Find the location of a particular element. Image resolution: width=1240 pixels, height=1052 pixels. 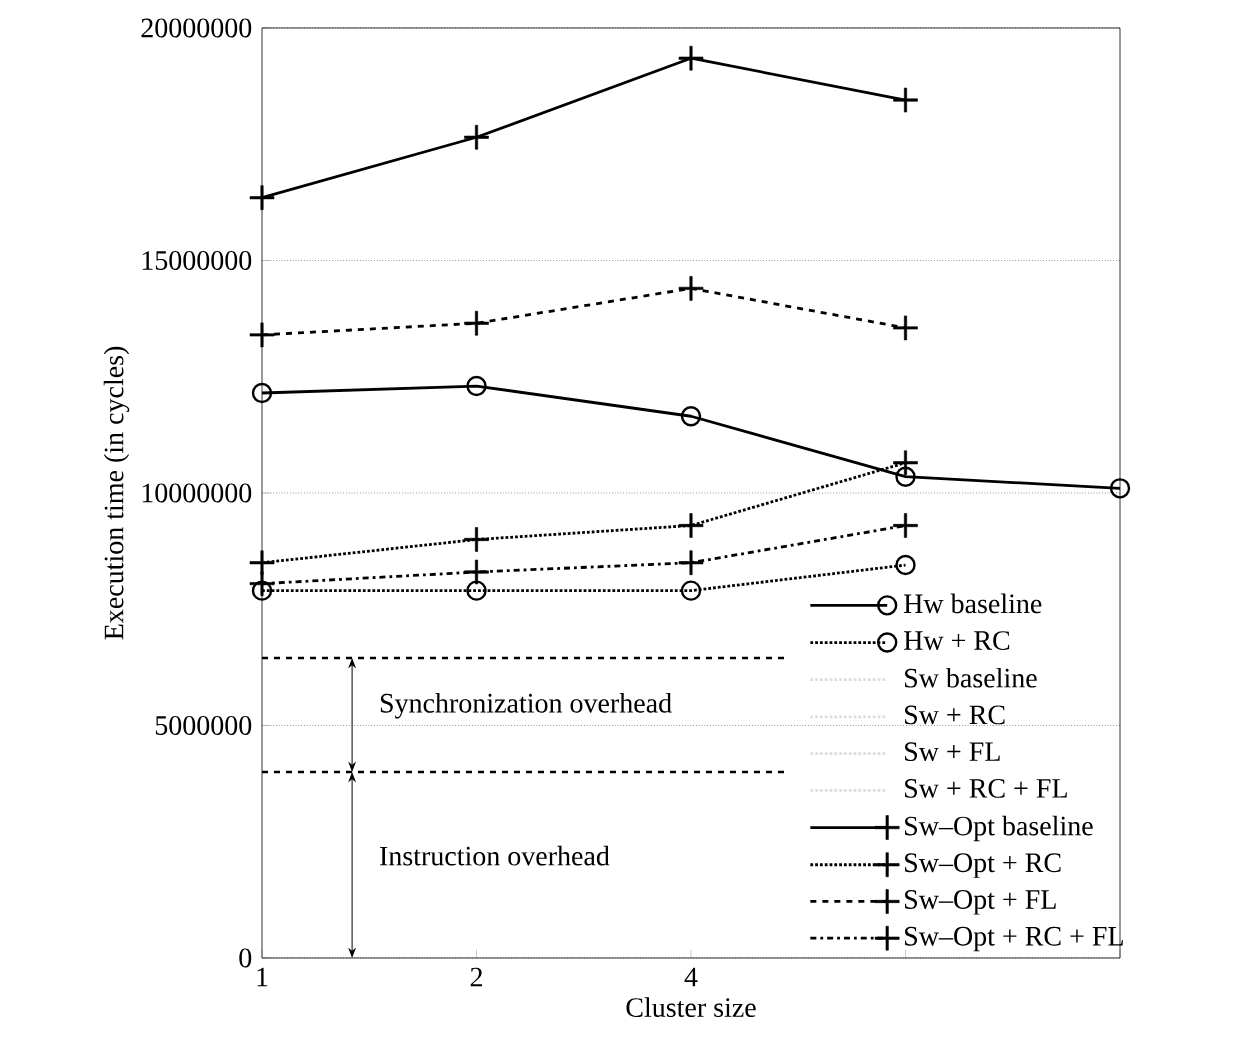

legend-label: Sw–Opt + FL is located at coordinates (980, 902).